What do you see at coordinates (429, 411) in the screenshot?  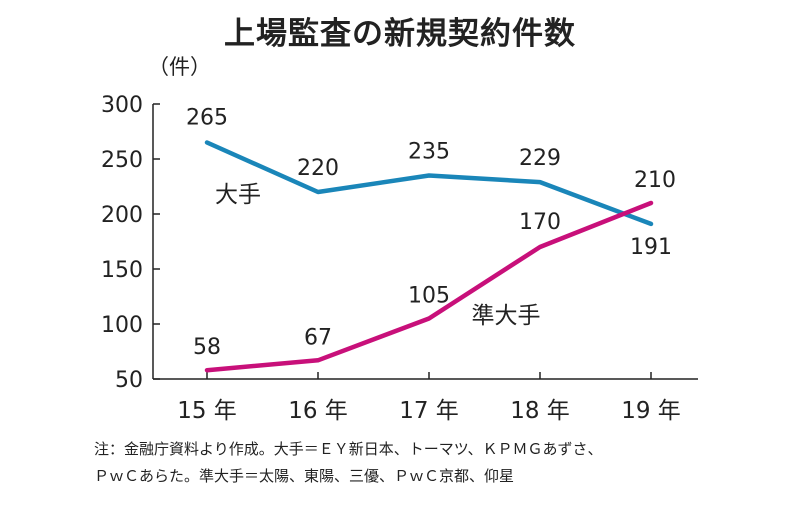 I see `x-tick-label: 17 年` at bounding box center [429, 411].